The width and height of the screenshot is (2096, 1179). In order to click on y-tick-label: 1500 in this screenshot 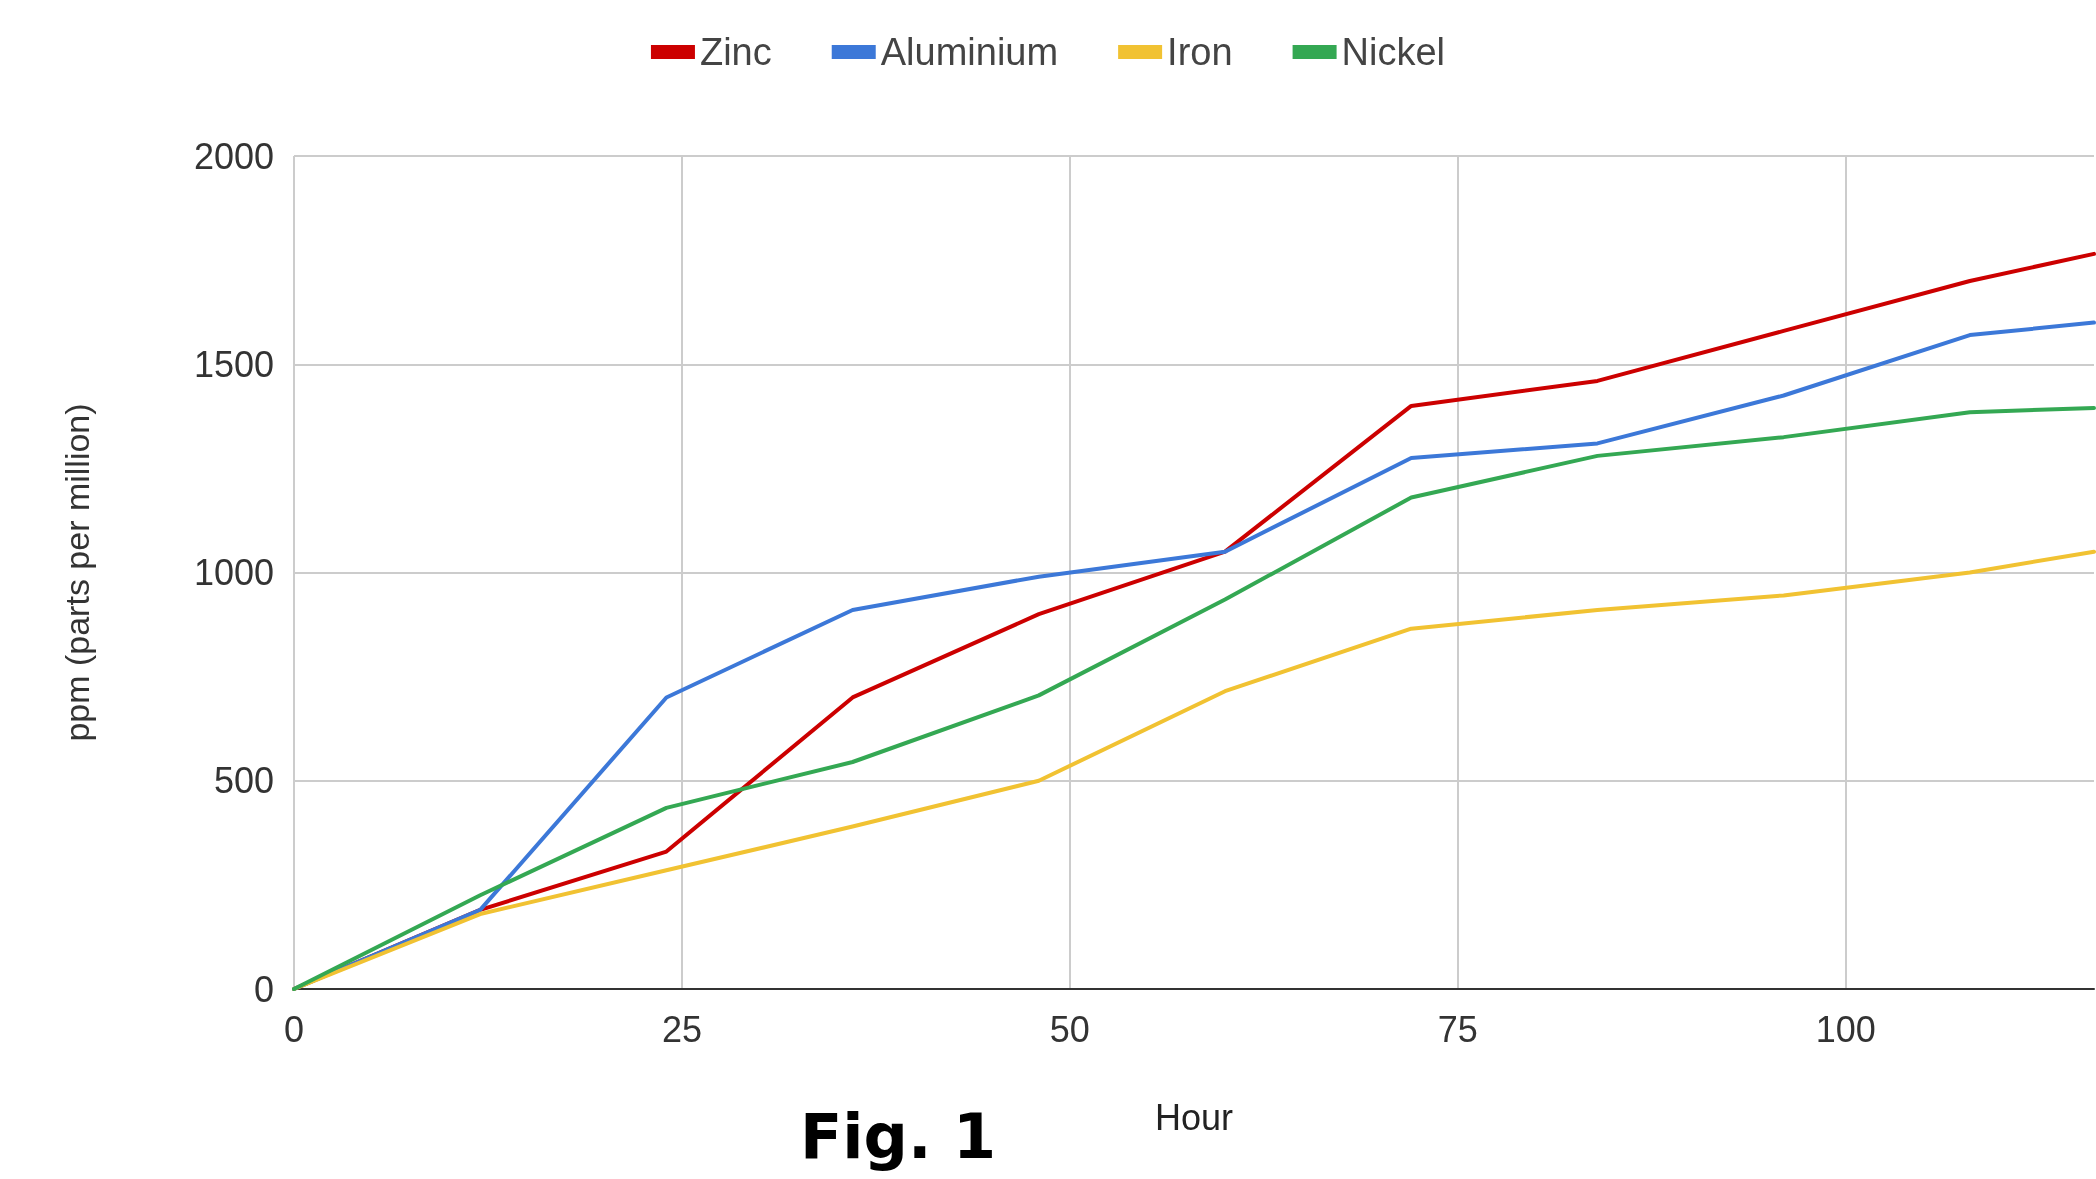, I will do `click(233, 364)`.